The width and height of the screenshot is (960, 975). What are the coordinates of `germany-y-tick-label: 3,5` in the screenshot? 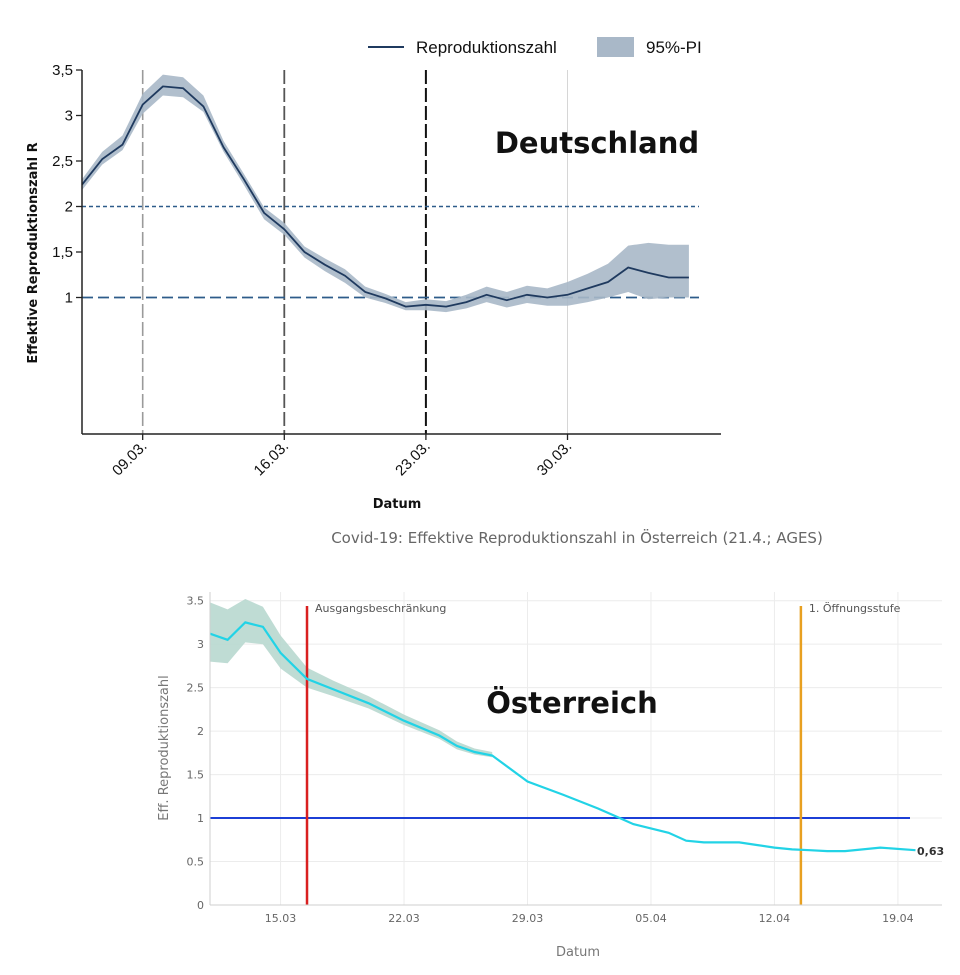 It's located at (62, 70).